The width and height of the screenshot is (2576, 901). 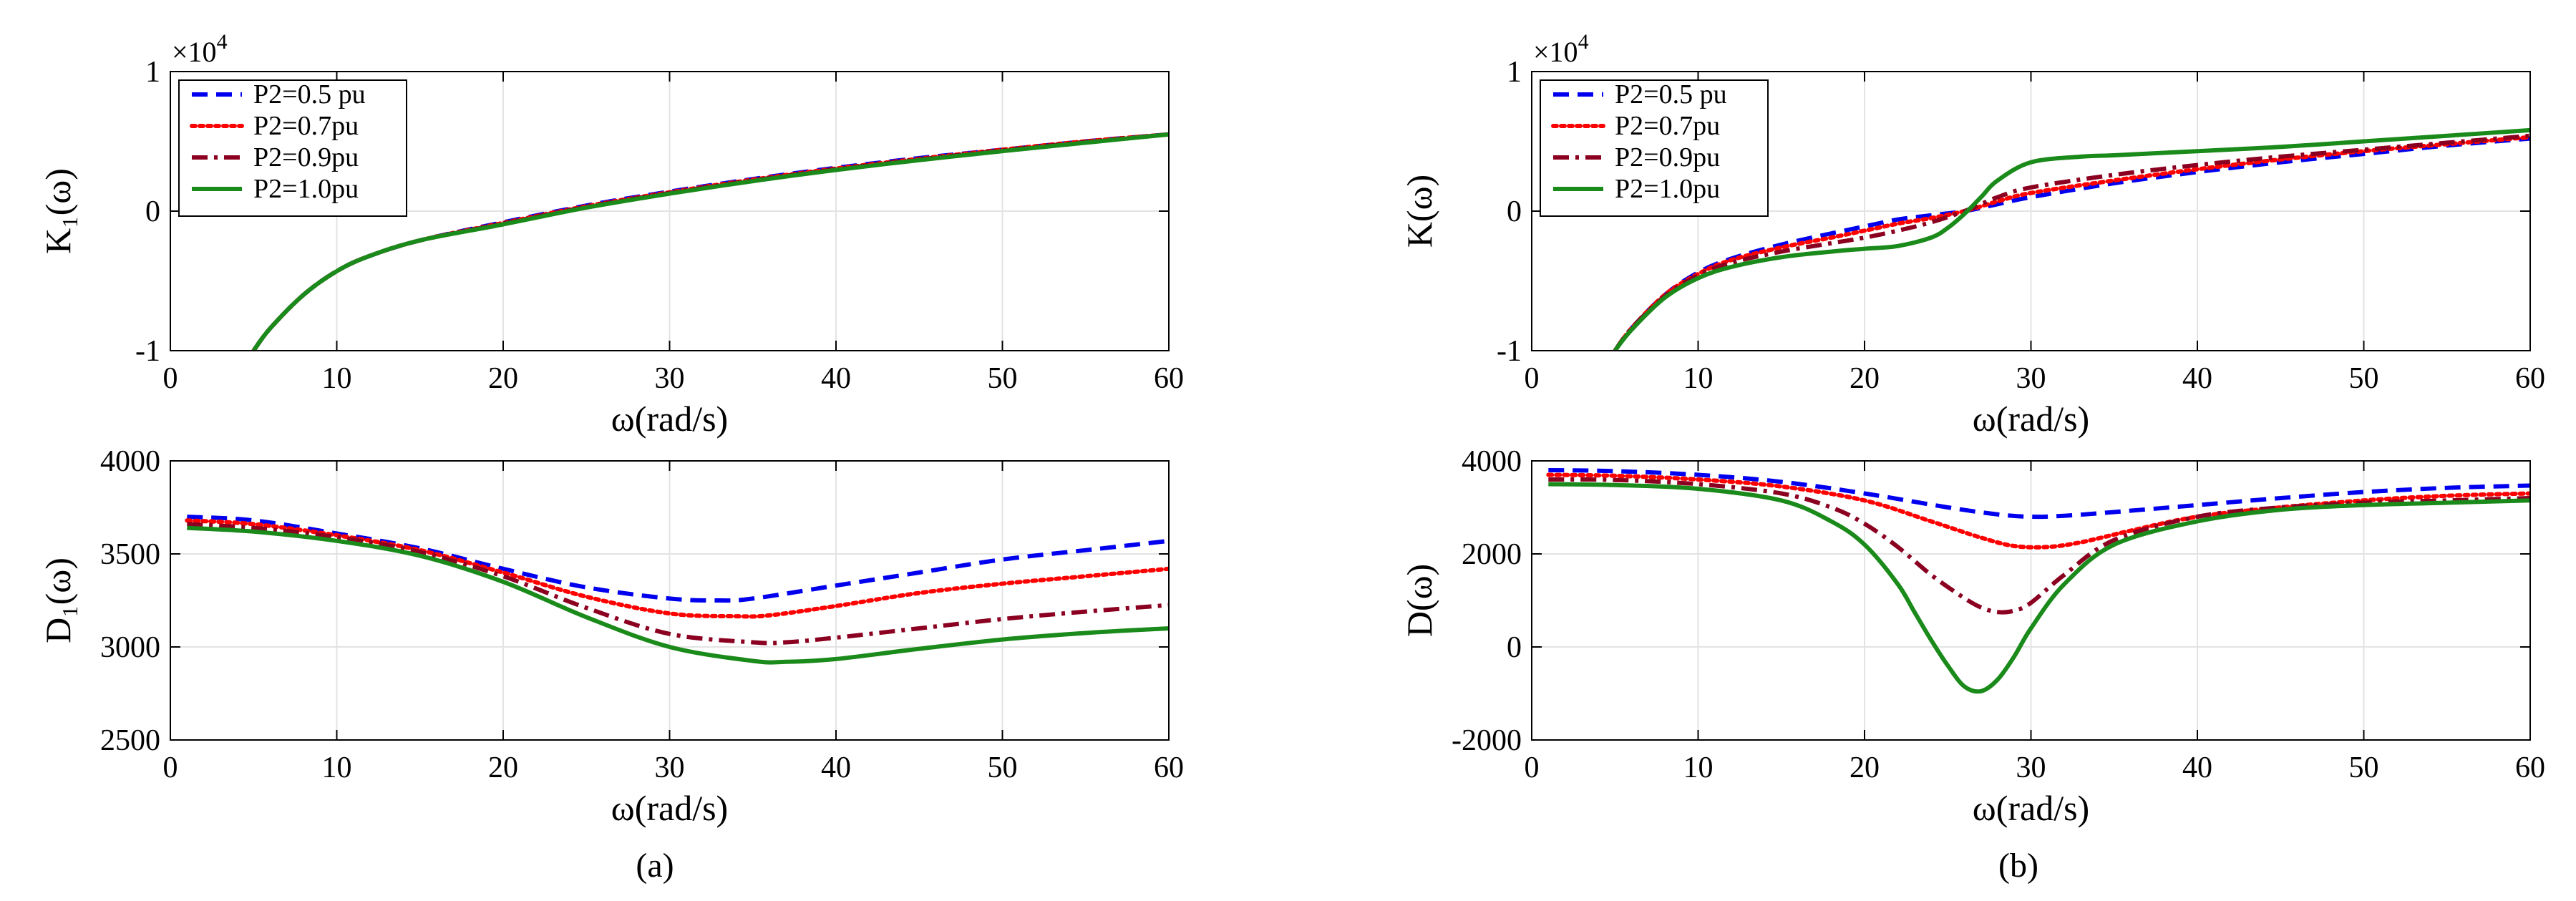 What do you see at coordinates (1419, 600) in the screenshot?
I see `y-axis-label: D(ω)` at bounding box center [1419, 600].